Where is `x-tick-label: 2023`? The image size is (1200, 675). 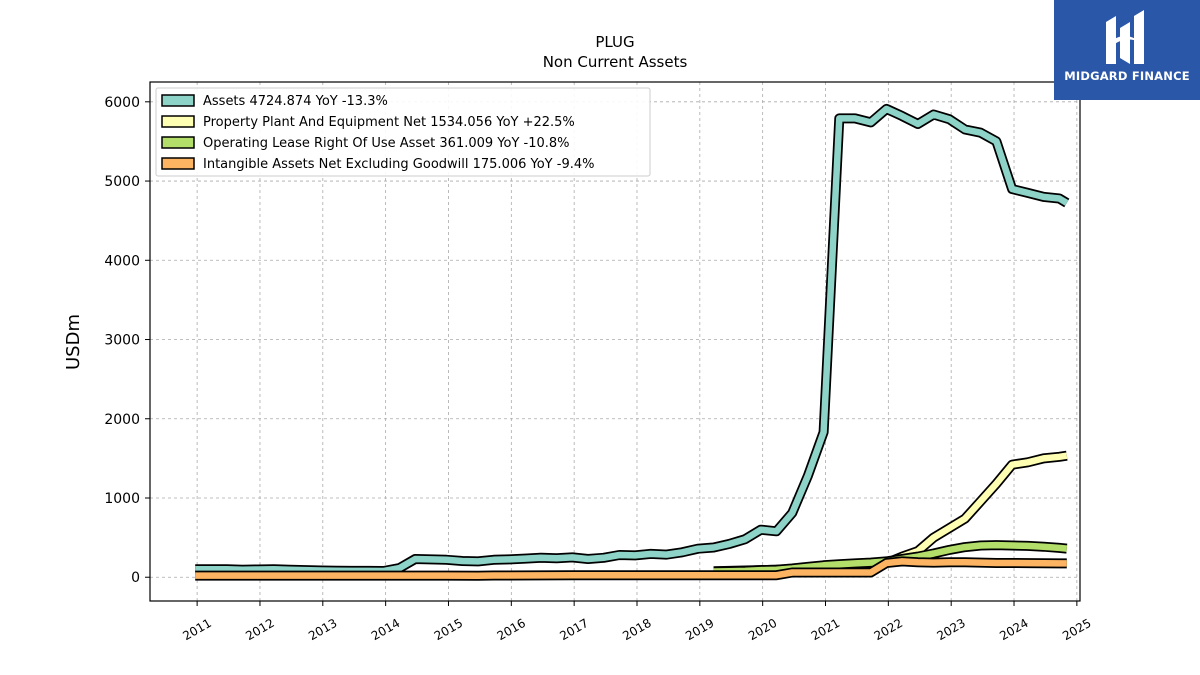 x-tick-label: 2023 is located at coordinates (950, 629).